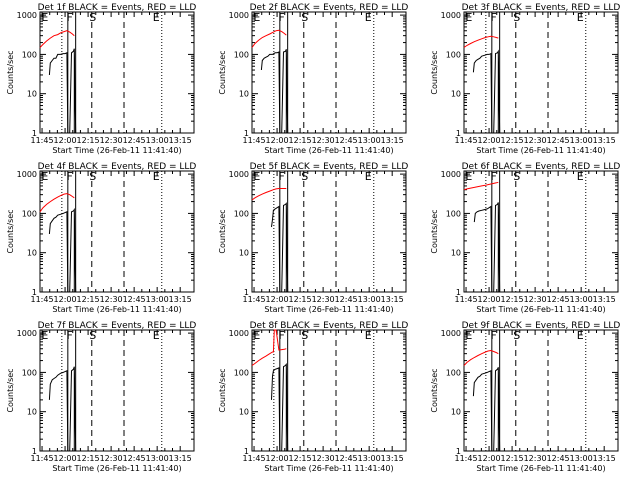 Image resolution: width=640 pixels, height=480 pixels. What do you see at coordinates (329, 326) in the screenshot?
I see `chart-title: Det 8f BLACK = Events, RED = LLD` at bounding box center [329, 326].